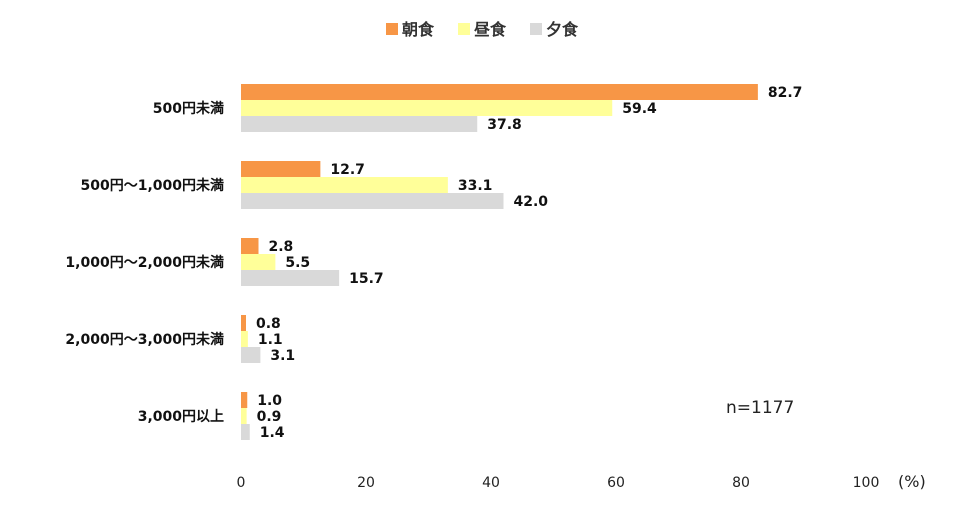 The width and height of the screenshot is (957, 505). I want to click on x-axis-ticks: 0 20 40 60 80 100, so click(558, 483).